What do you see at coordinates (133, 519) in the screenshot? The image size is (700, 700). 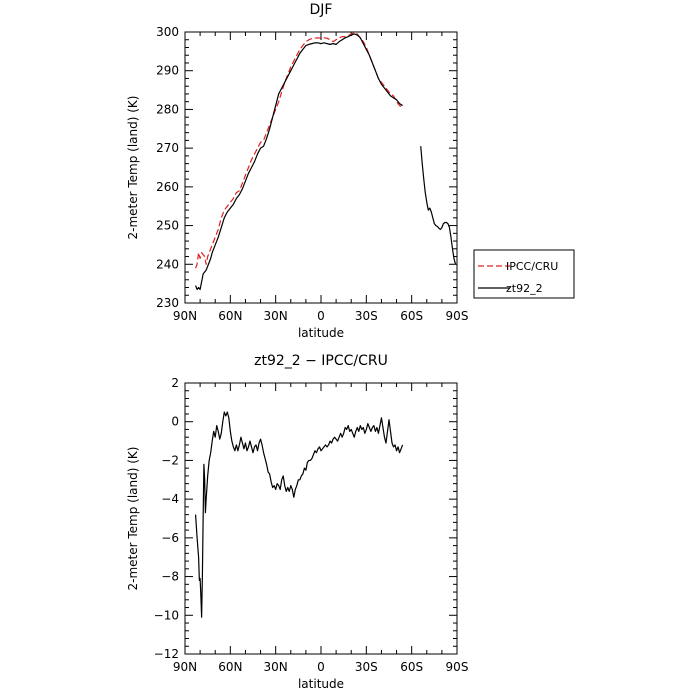 I see `bottom-y-axis-label: 2-meter Temp (land) (K)` at bounding box center [133, 519].